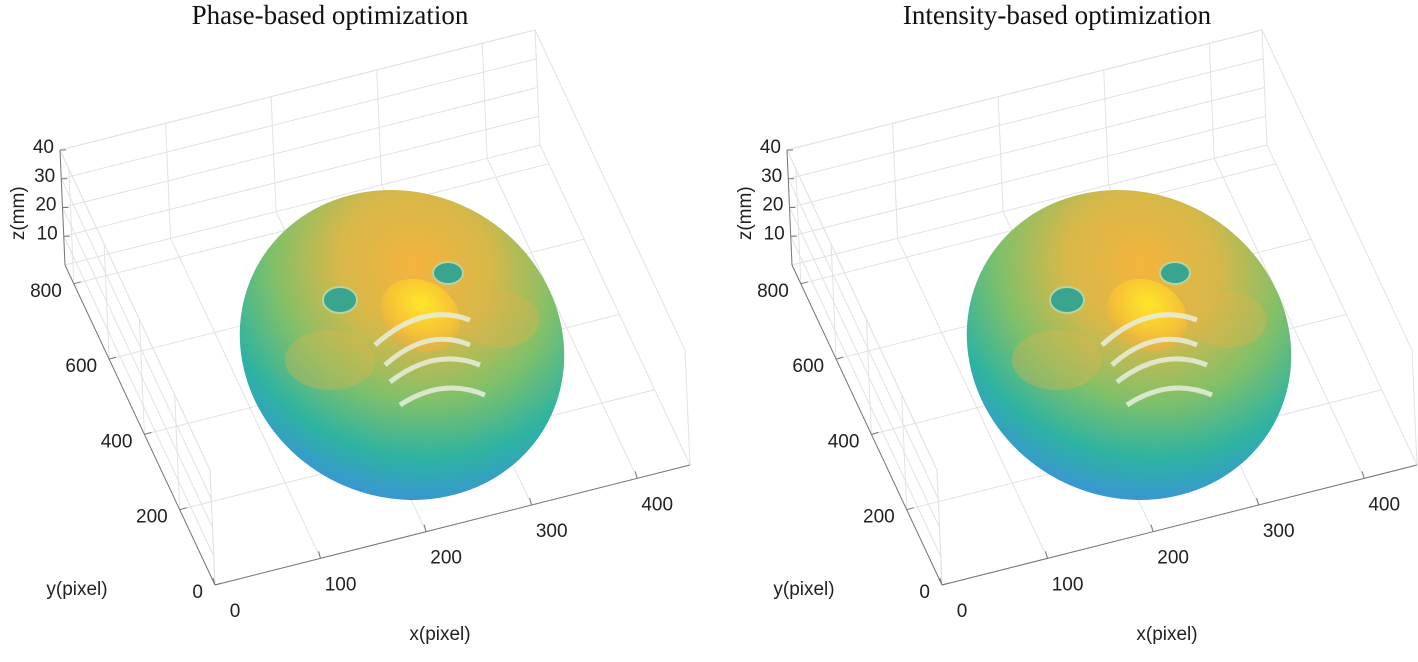  Describe the element at coordinates (152, 517) in the screenshot. I see `y-tick-label: 200` at that location.